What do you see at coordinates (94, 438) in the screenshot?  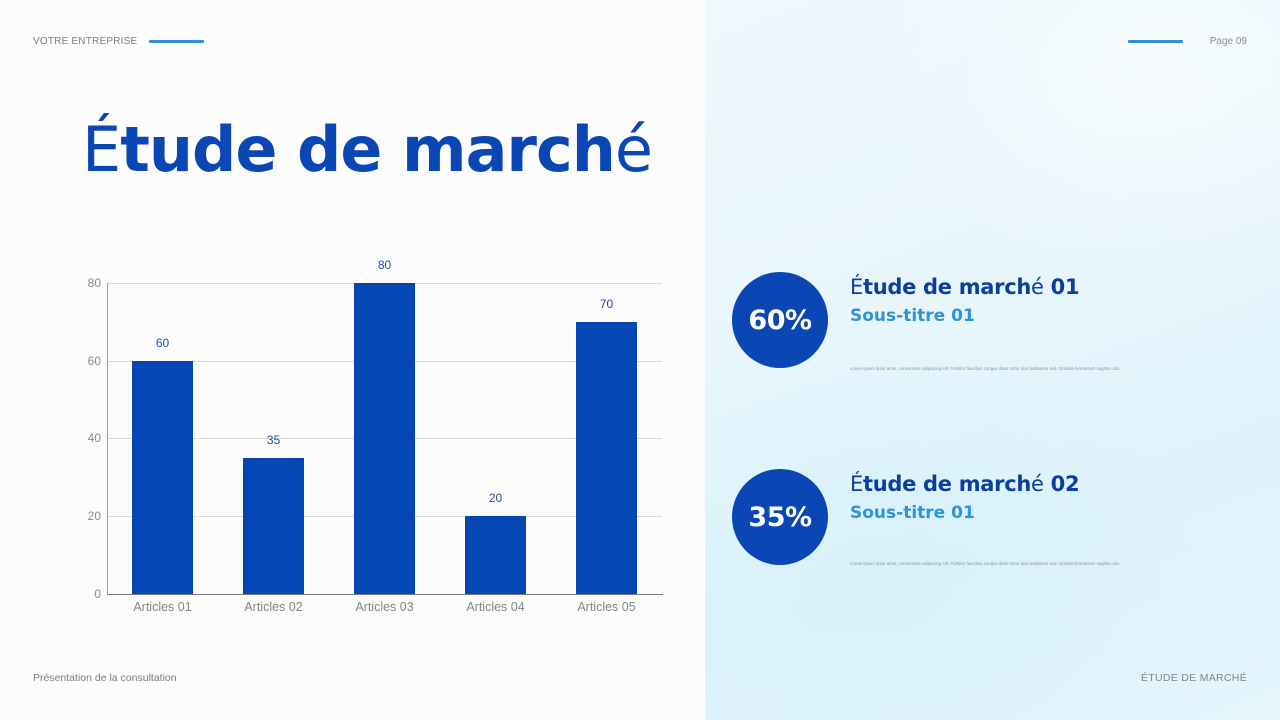 I see `y-tick: 40` at bounding box center [94, 438].